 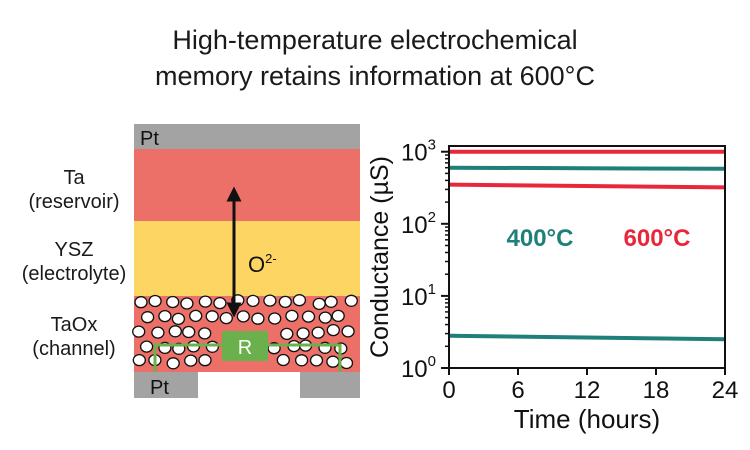 I want to click on x-axis-title: Time (hours), so click(x=587, y=419).